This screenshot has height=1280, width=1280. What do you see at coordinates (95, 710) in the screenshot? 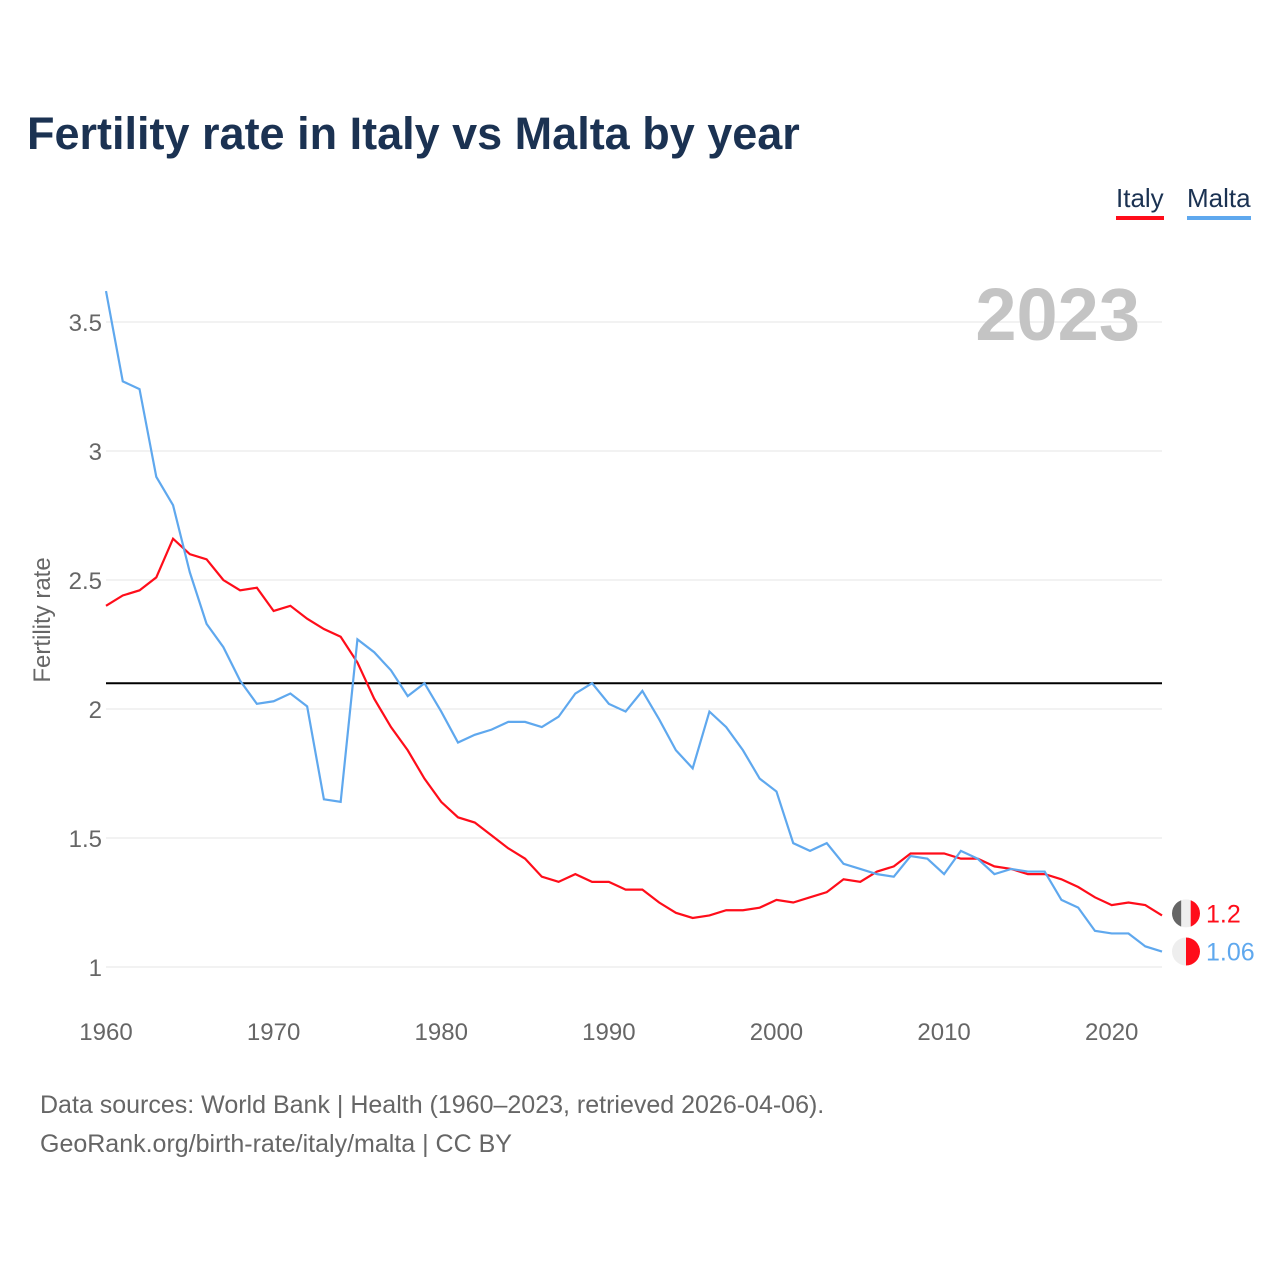
I see `y-tick-label: 2` at bounding box center [95, 710].